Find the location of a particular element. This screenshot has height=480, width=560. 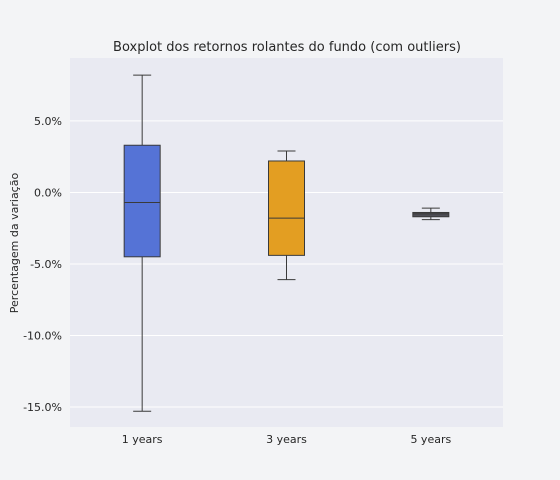

x-tick-label: 3 years is located at coordinates (286, 439).